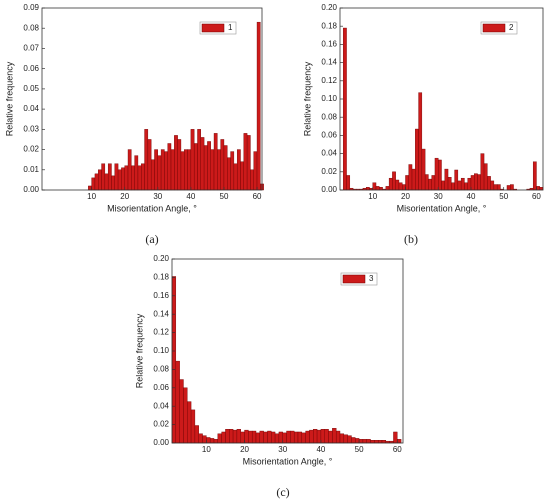  What do you see at coordinates (224, 196) in the screenshot?
I see `x-tick-label: 50` at bounding box center [224, 196].